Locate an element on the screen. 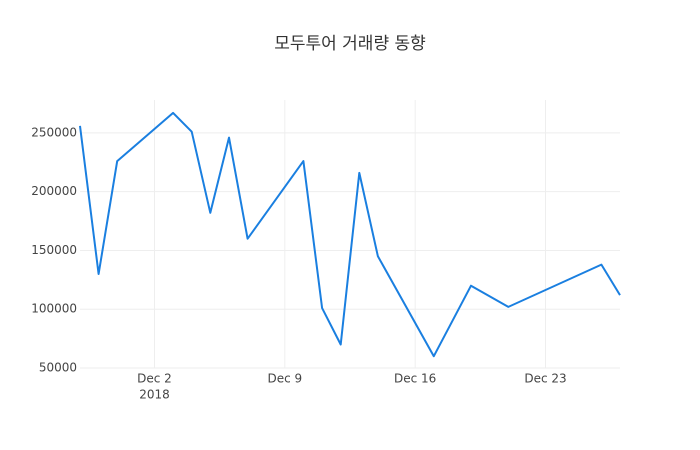 This screenshot has width=700, height=450. y-tick-label: 100000 is located at coordinates (54, 309).